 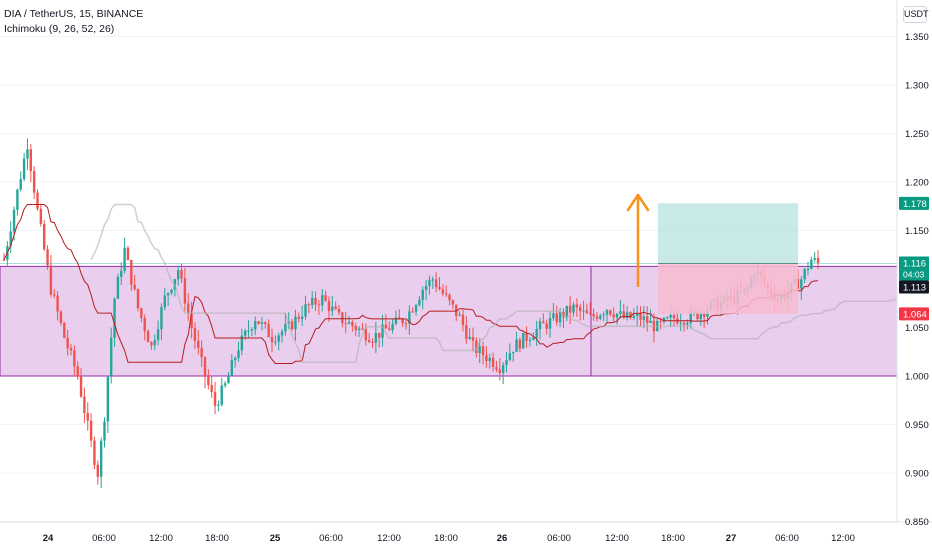 What do you see at coordinates (914, 314) in the screenshot?
I see `price-level-label-stop` at bounding box center [914, 314].